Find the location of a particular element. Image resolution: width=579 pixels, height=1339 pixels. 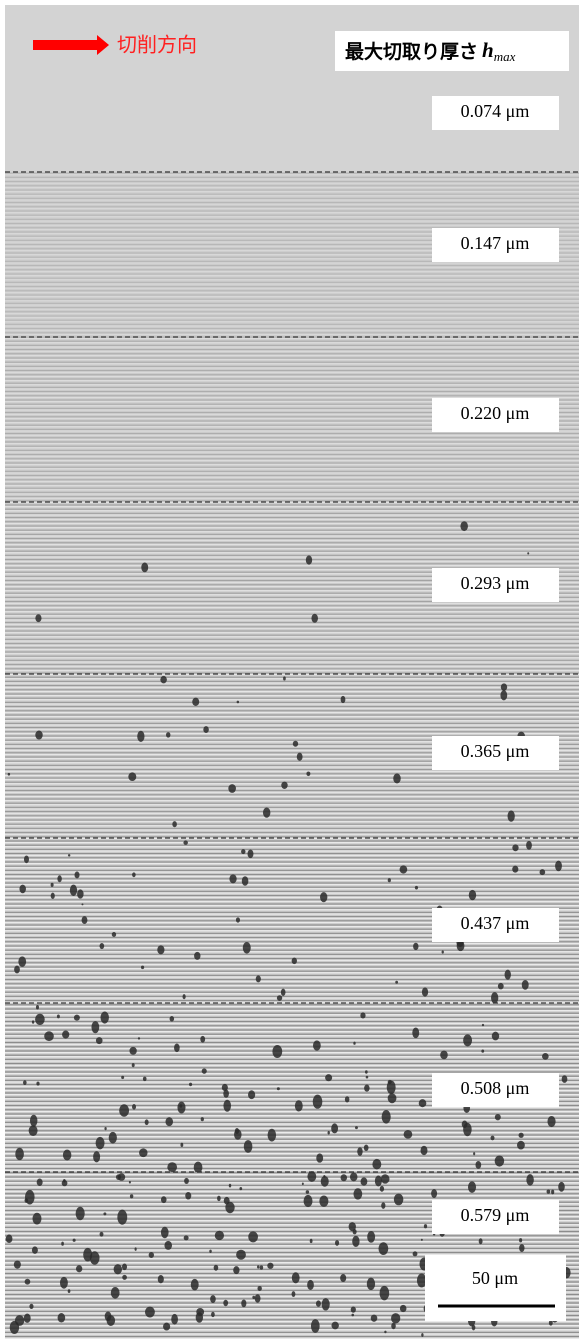

header-subscript: max is located at coordinates (505, 56).